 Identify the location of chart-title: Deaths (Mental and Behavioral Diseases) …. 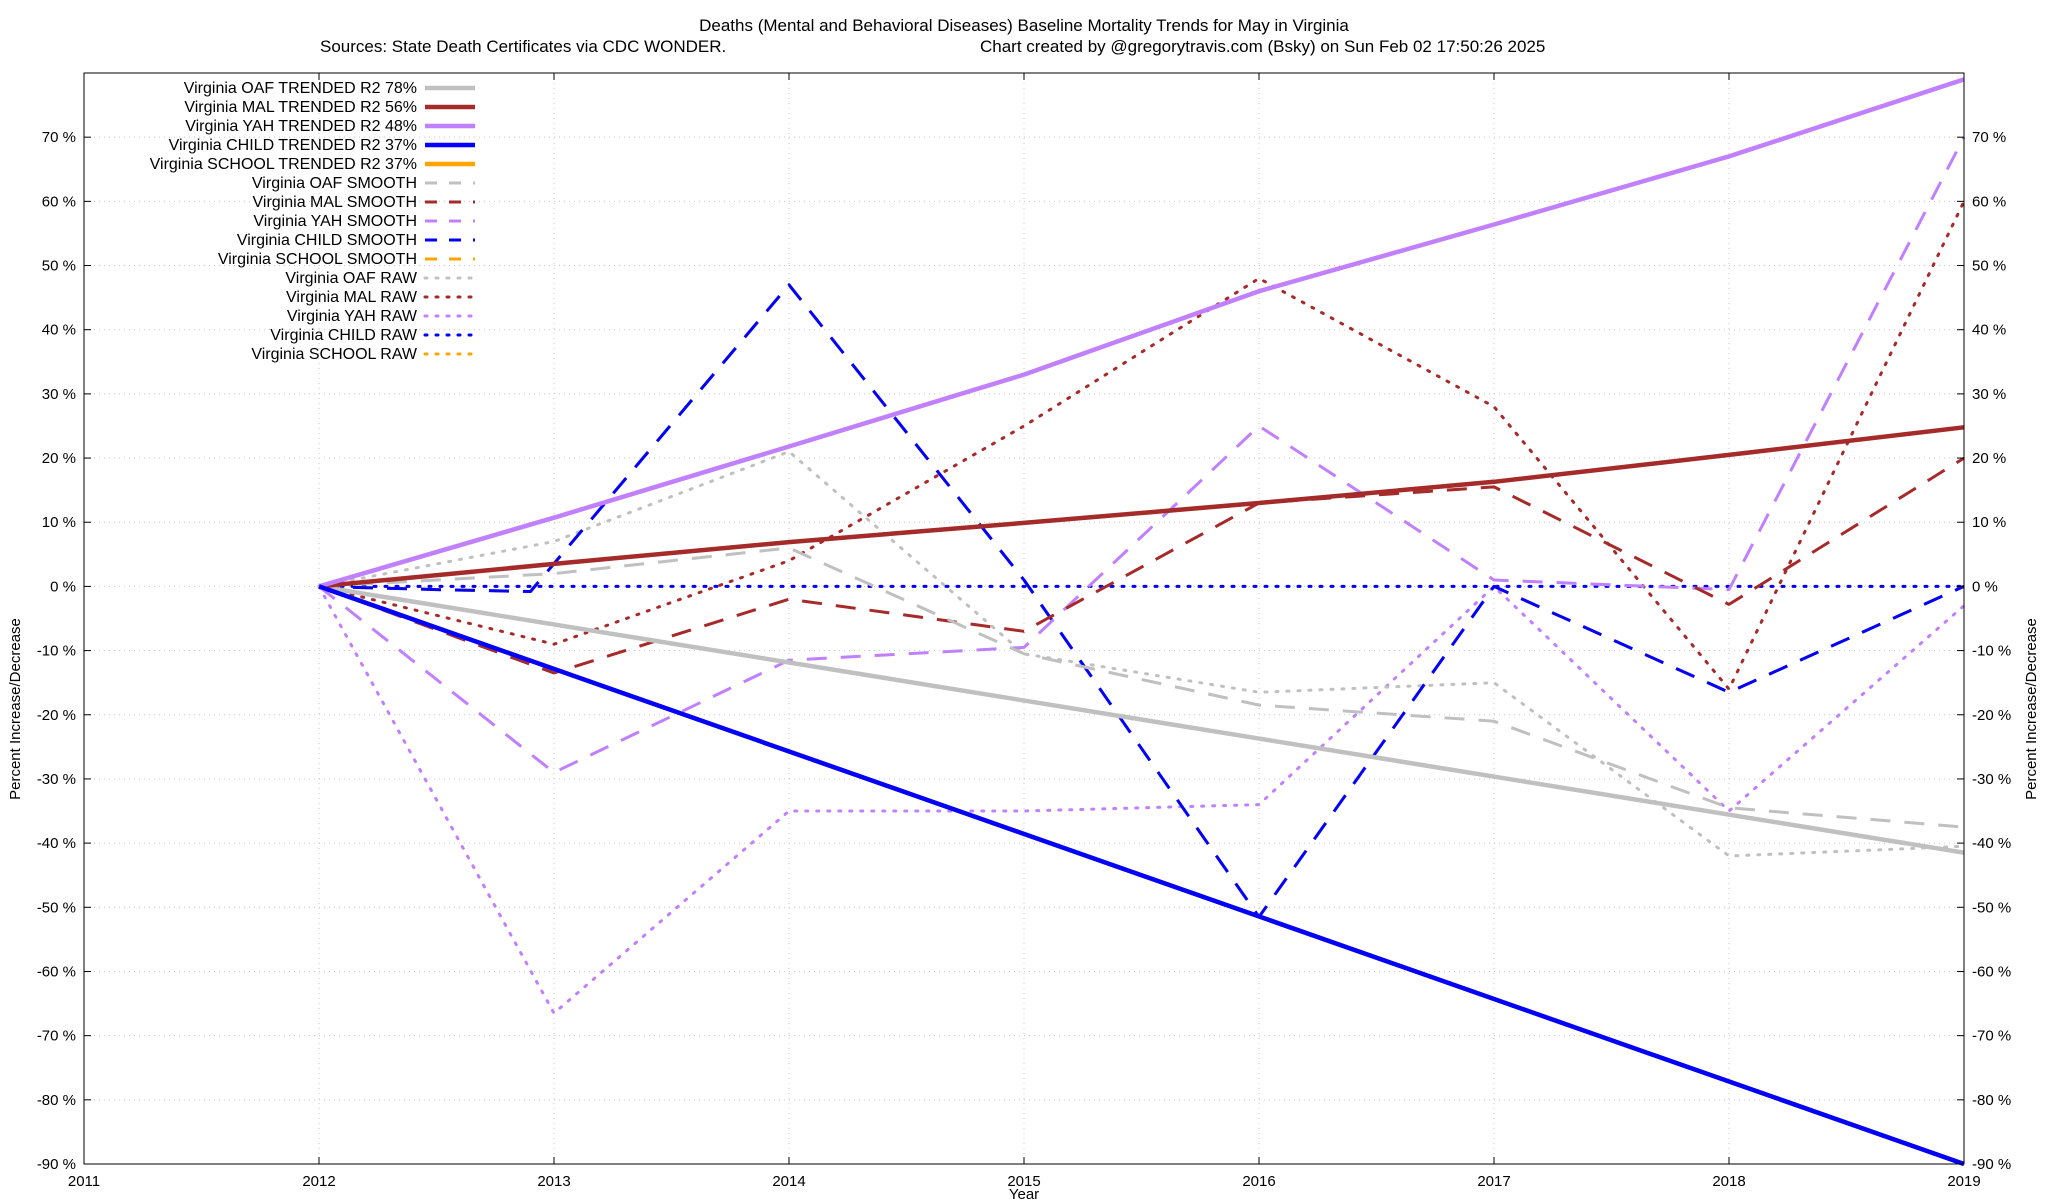
(1024, 25).